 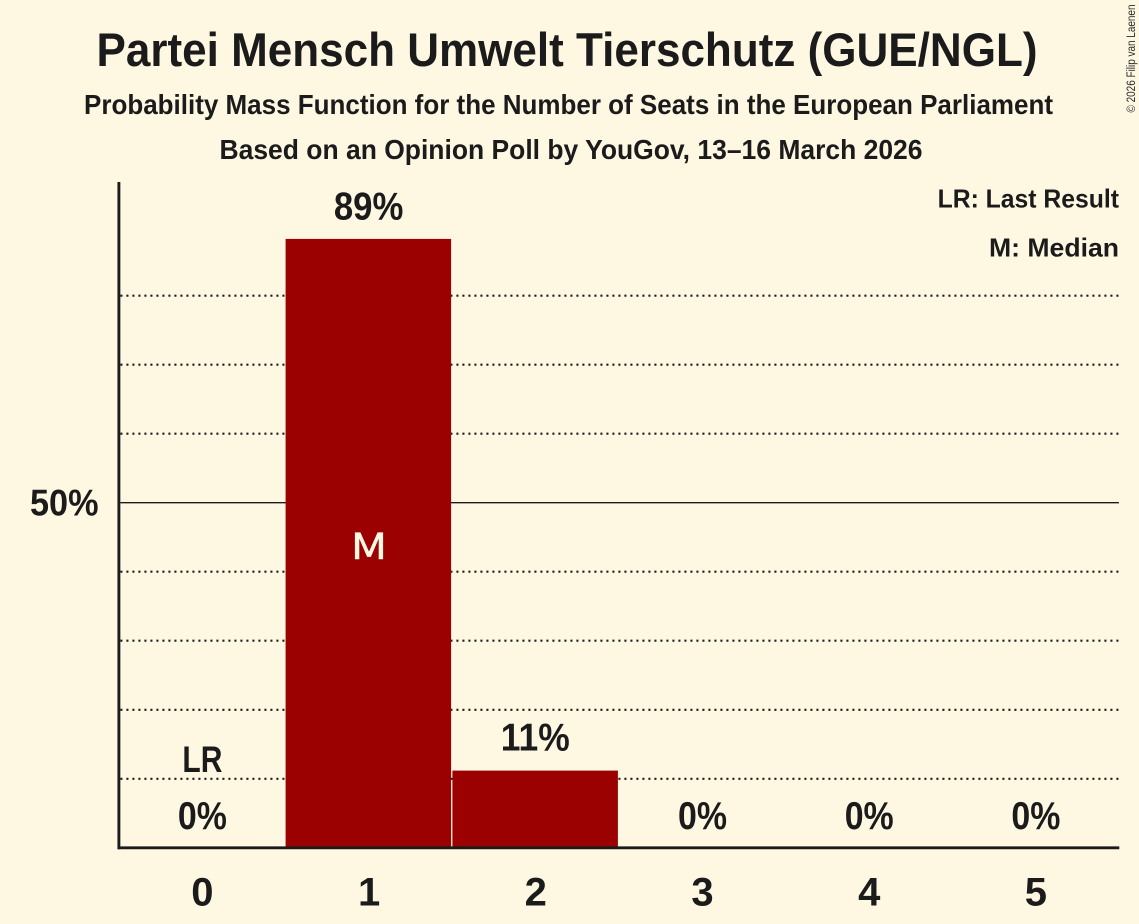 I want to click on svg-text: 89%, so click(x=369, y=206).